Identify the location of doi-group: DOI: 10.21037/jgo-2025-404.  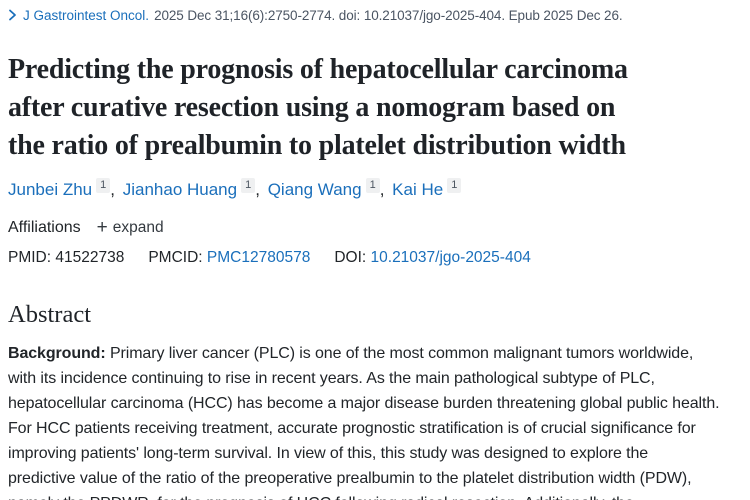
(432, 258).